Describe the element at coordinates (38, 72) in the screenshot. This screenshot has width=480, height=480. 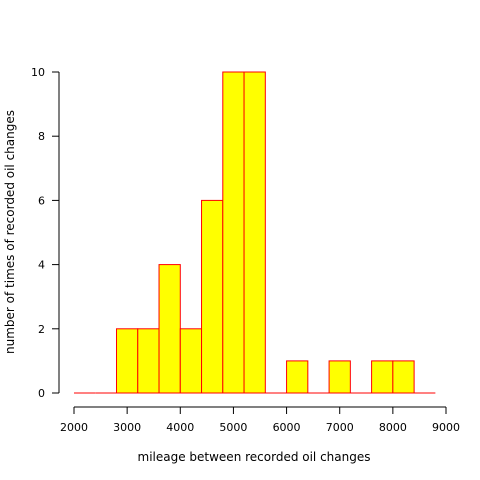
I see `y-tick-label: 10` at that location.